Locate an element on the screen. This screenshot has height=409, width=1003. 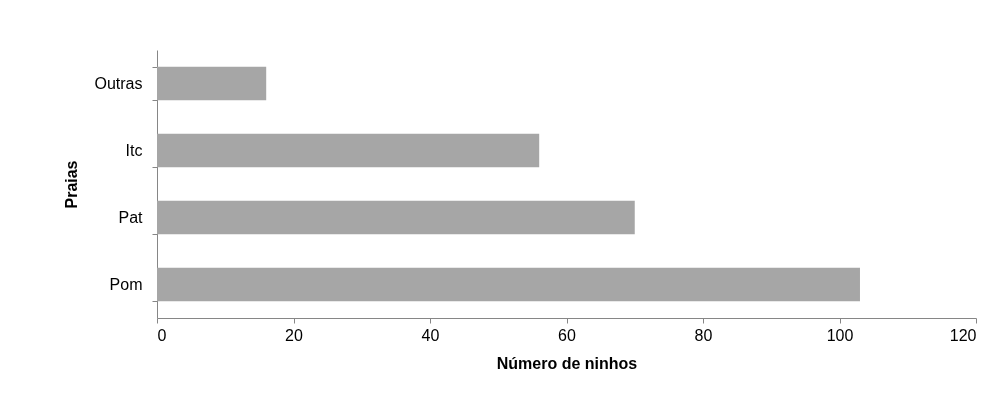
y-tick-label: Itc is located at coordinates (134, 150).